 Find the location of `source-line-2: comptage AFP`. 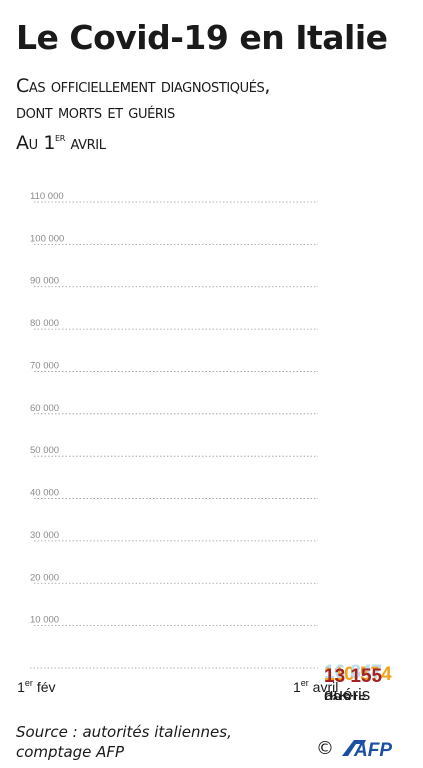

source-line-2: comptage AFP is located at coordinates (70, 752).